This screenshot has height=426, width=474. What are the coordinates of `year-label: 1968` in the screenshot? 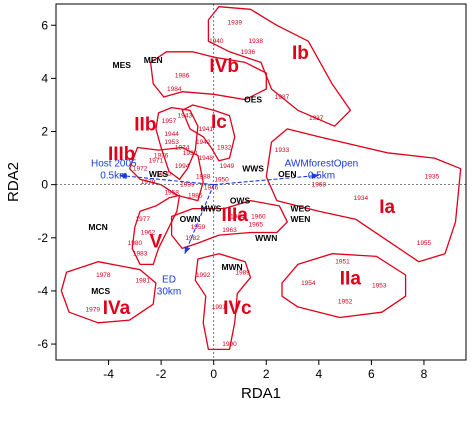 It's located at (319, 185).